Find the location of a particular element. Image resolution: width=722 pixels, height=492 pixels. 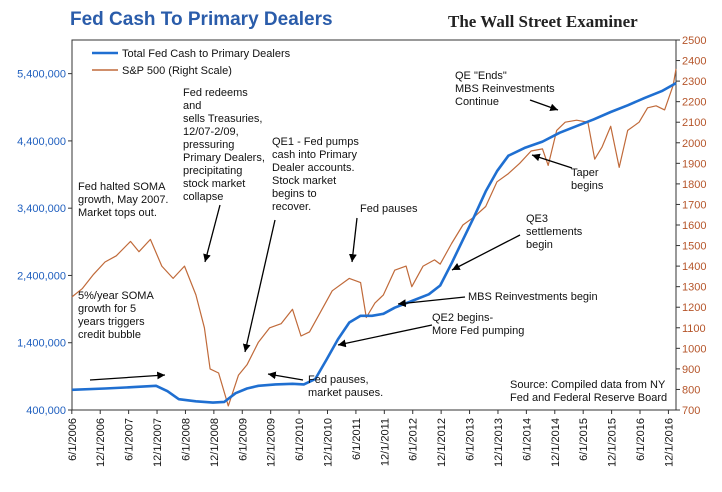

annotation-line: pressuring is located at coordinates (208, 145).